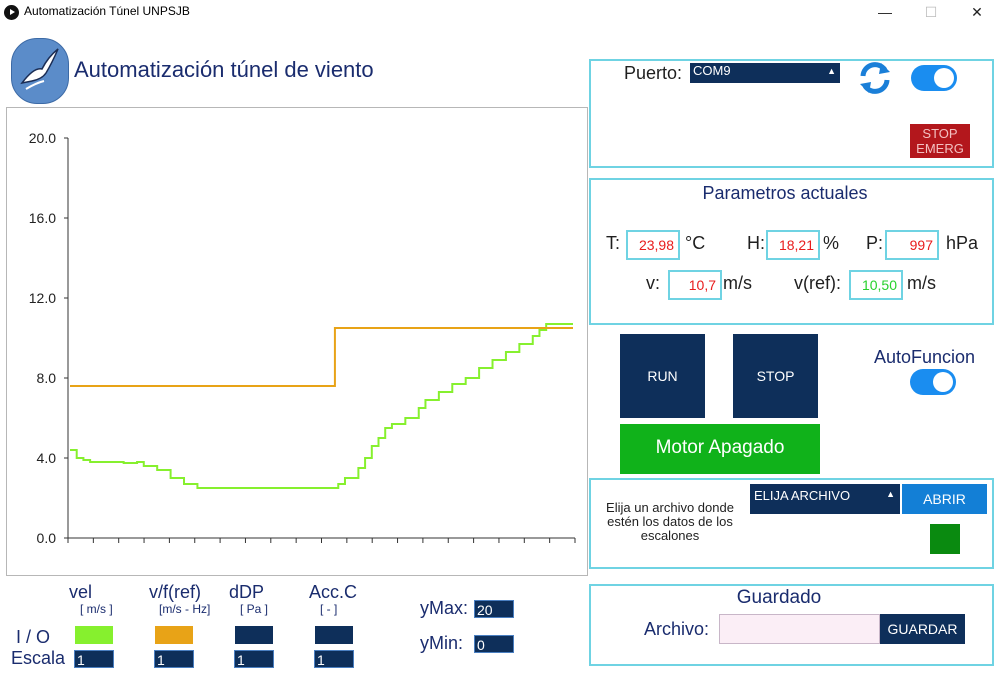  What do you see at coordinates (712, 70) in the screenshot?
I see `port-value: COM9` at bounding box center [712, 70].